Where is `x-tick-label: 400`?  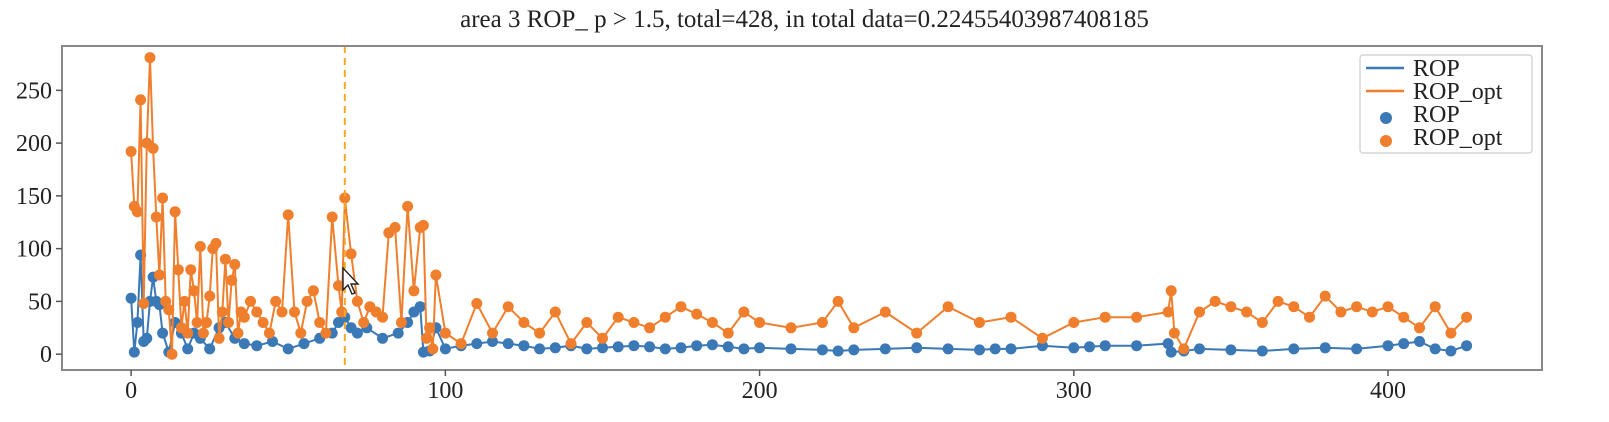
x-tick-label: 400 is located at coordinates (1388, 391).